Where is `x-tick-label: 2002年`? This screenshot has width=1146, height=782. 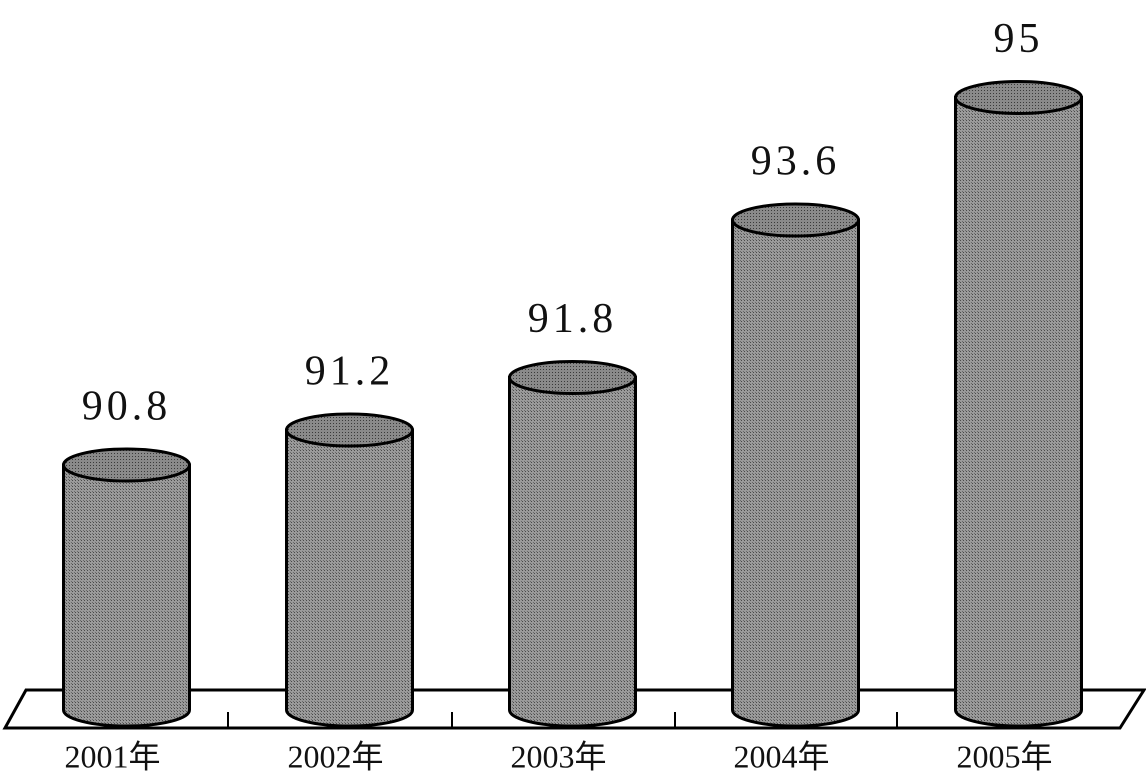 x-tick-label: 2002年 is located at coordinates (335, 756).